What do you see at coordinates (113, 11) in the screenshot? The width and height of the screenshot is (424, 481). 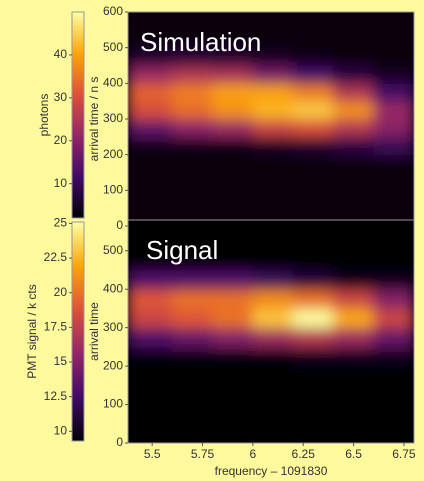 I see `y-tick-label: 600` at bounding box center [113, 11].